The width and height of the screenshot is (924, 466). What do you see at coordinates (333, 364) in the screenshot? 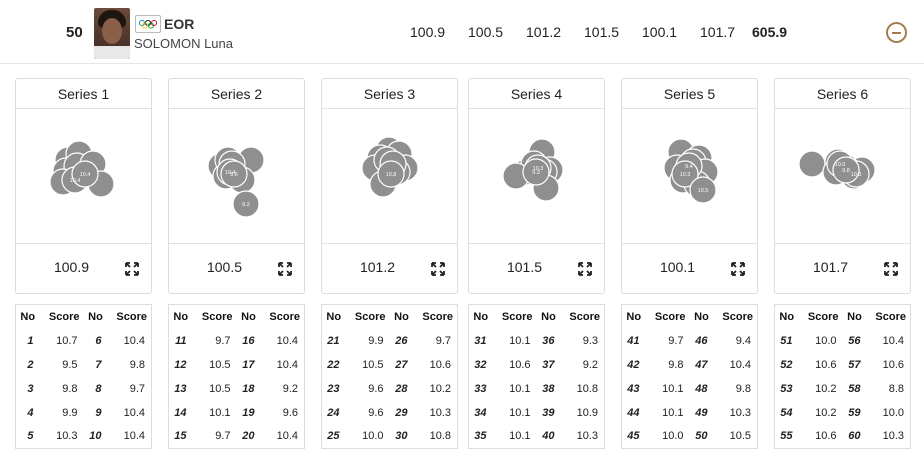
I see `shot-number: 22` at bounding box center [333, 364].